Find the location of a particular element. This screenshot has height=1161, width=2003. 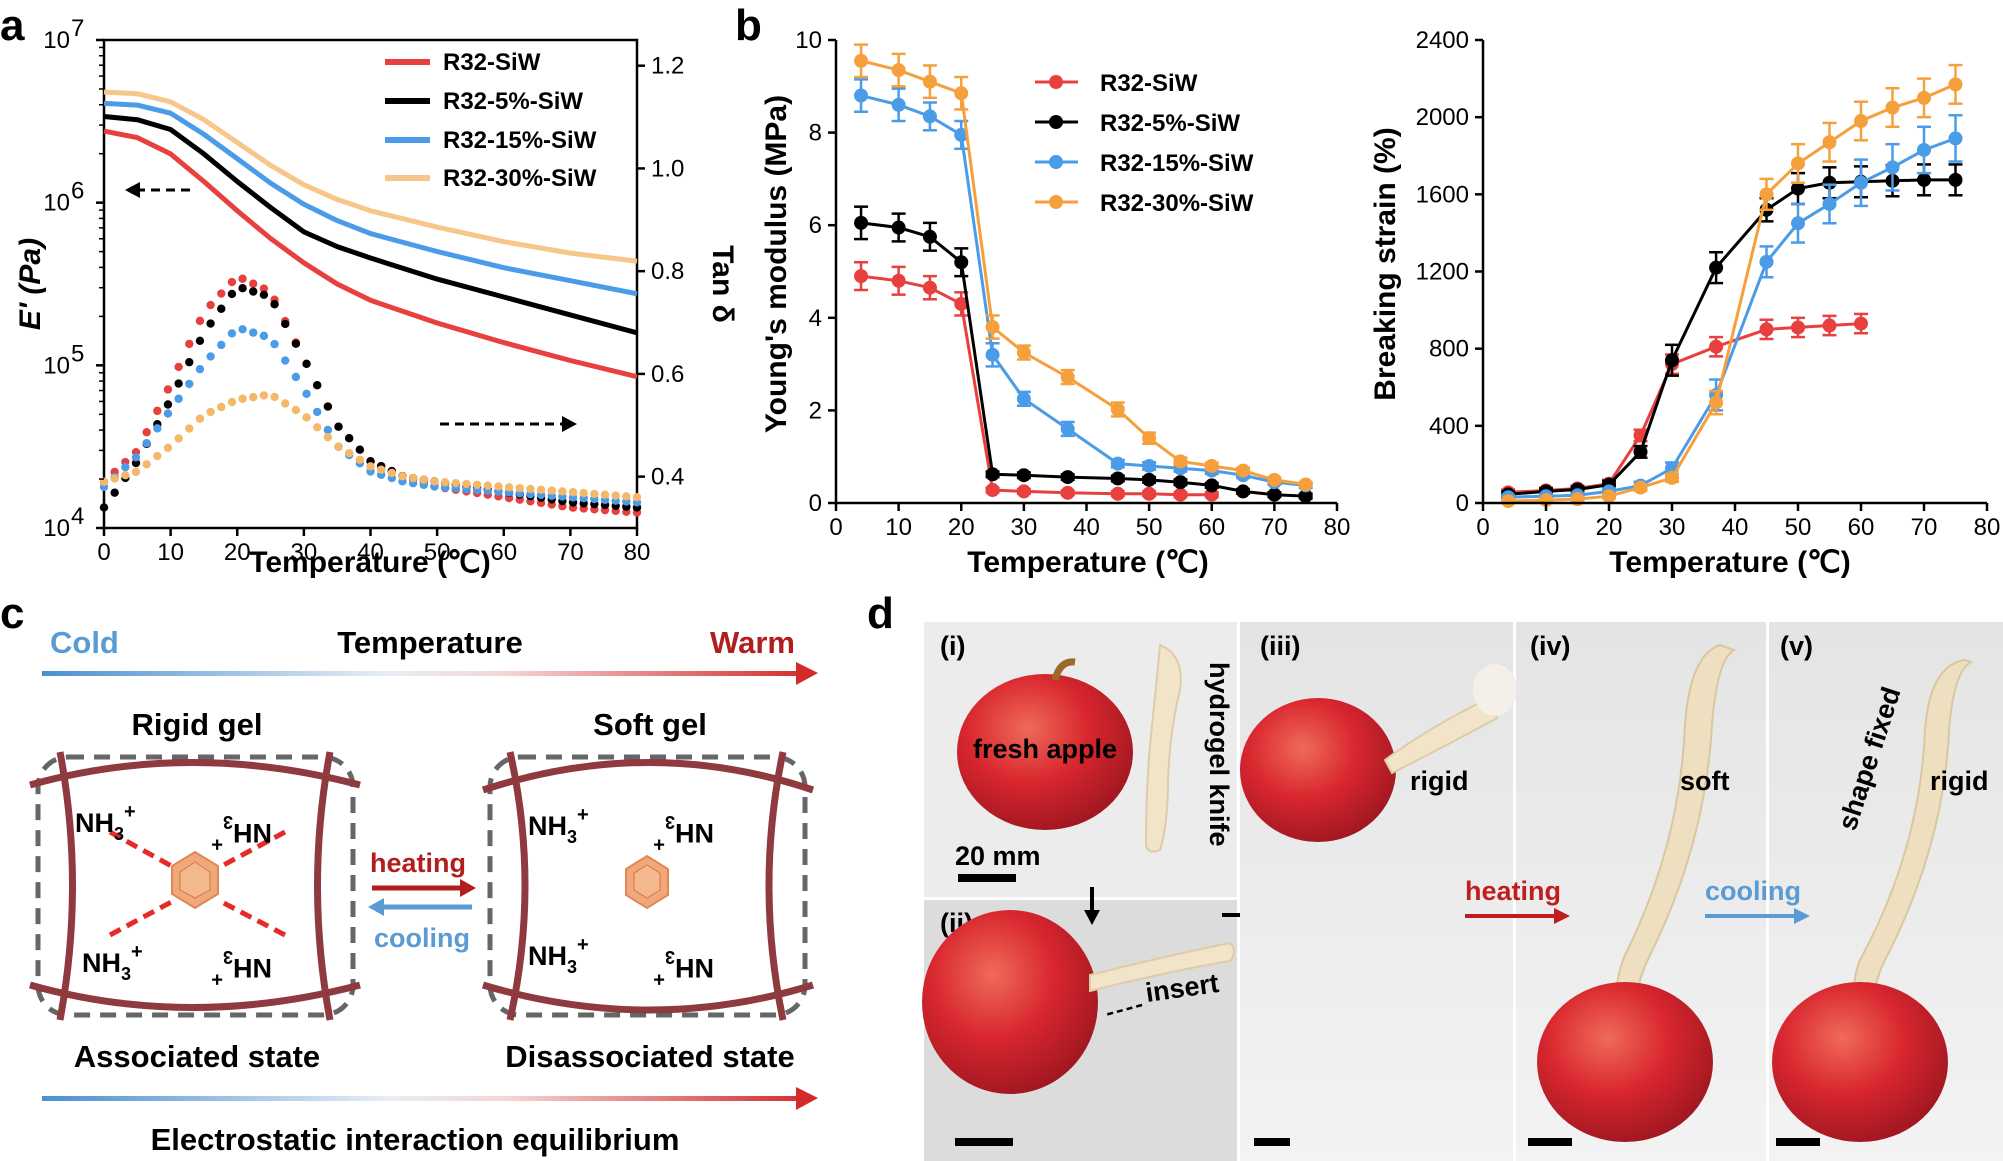

x-tick-label: 60 is located at coordinates (1861, 527).